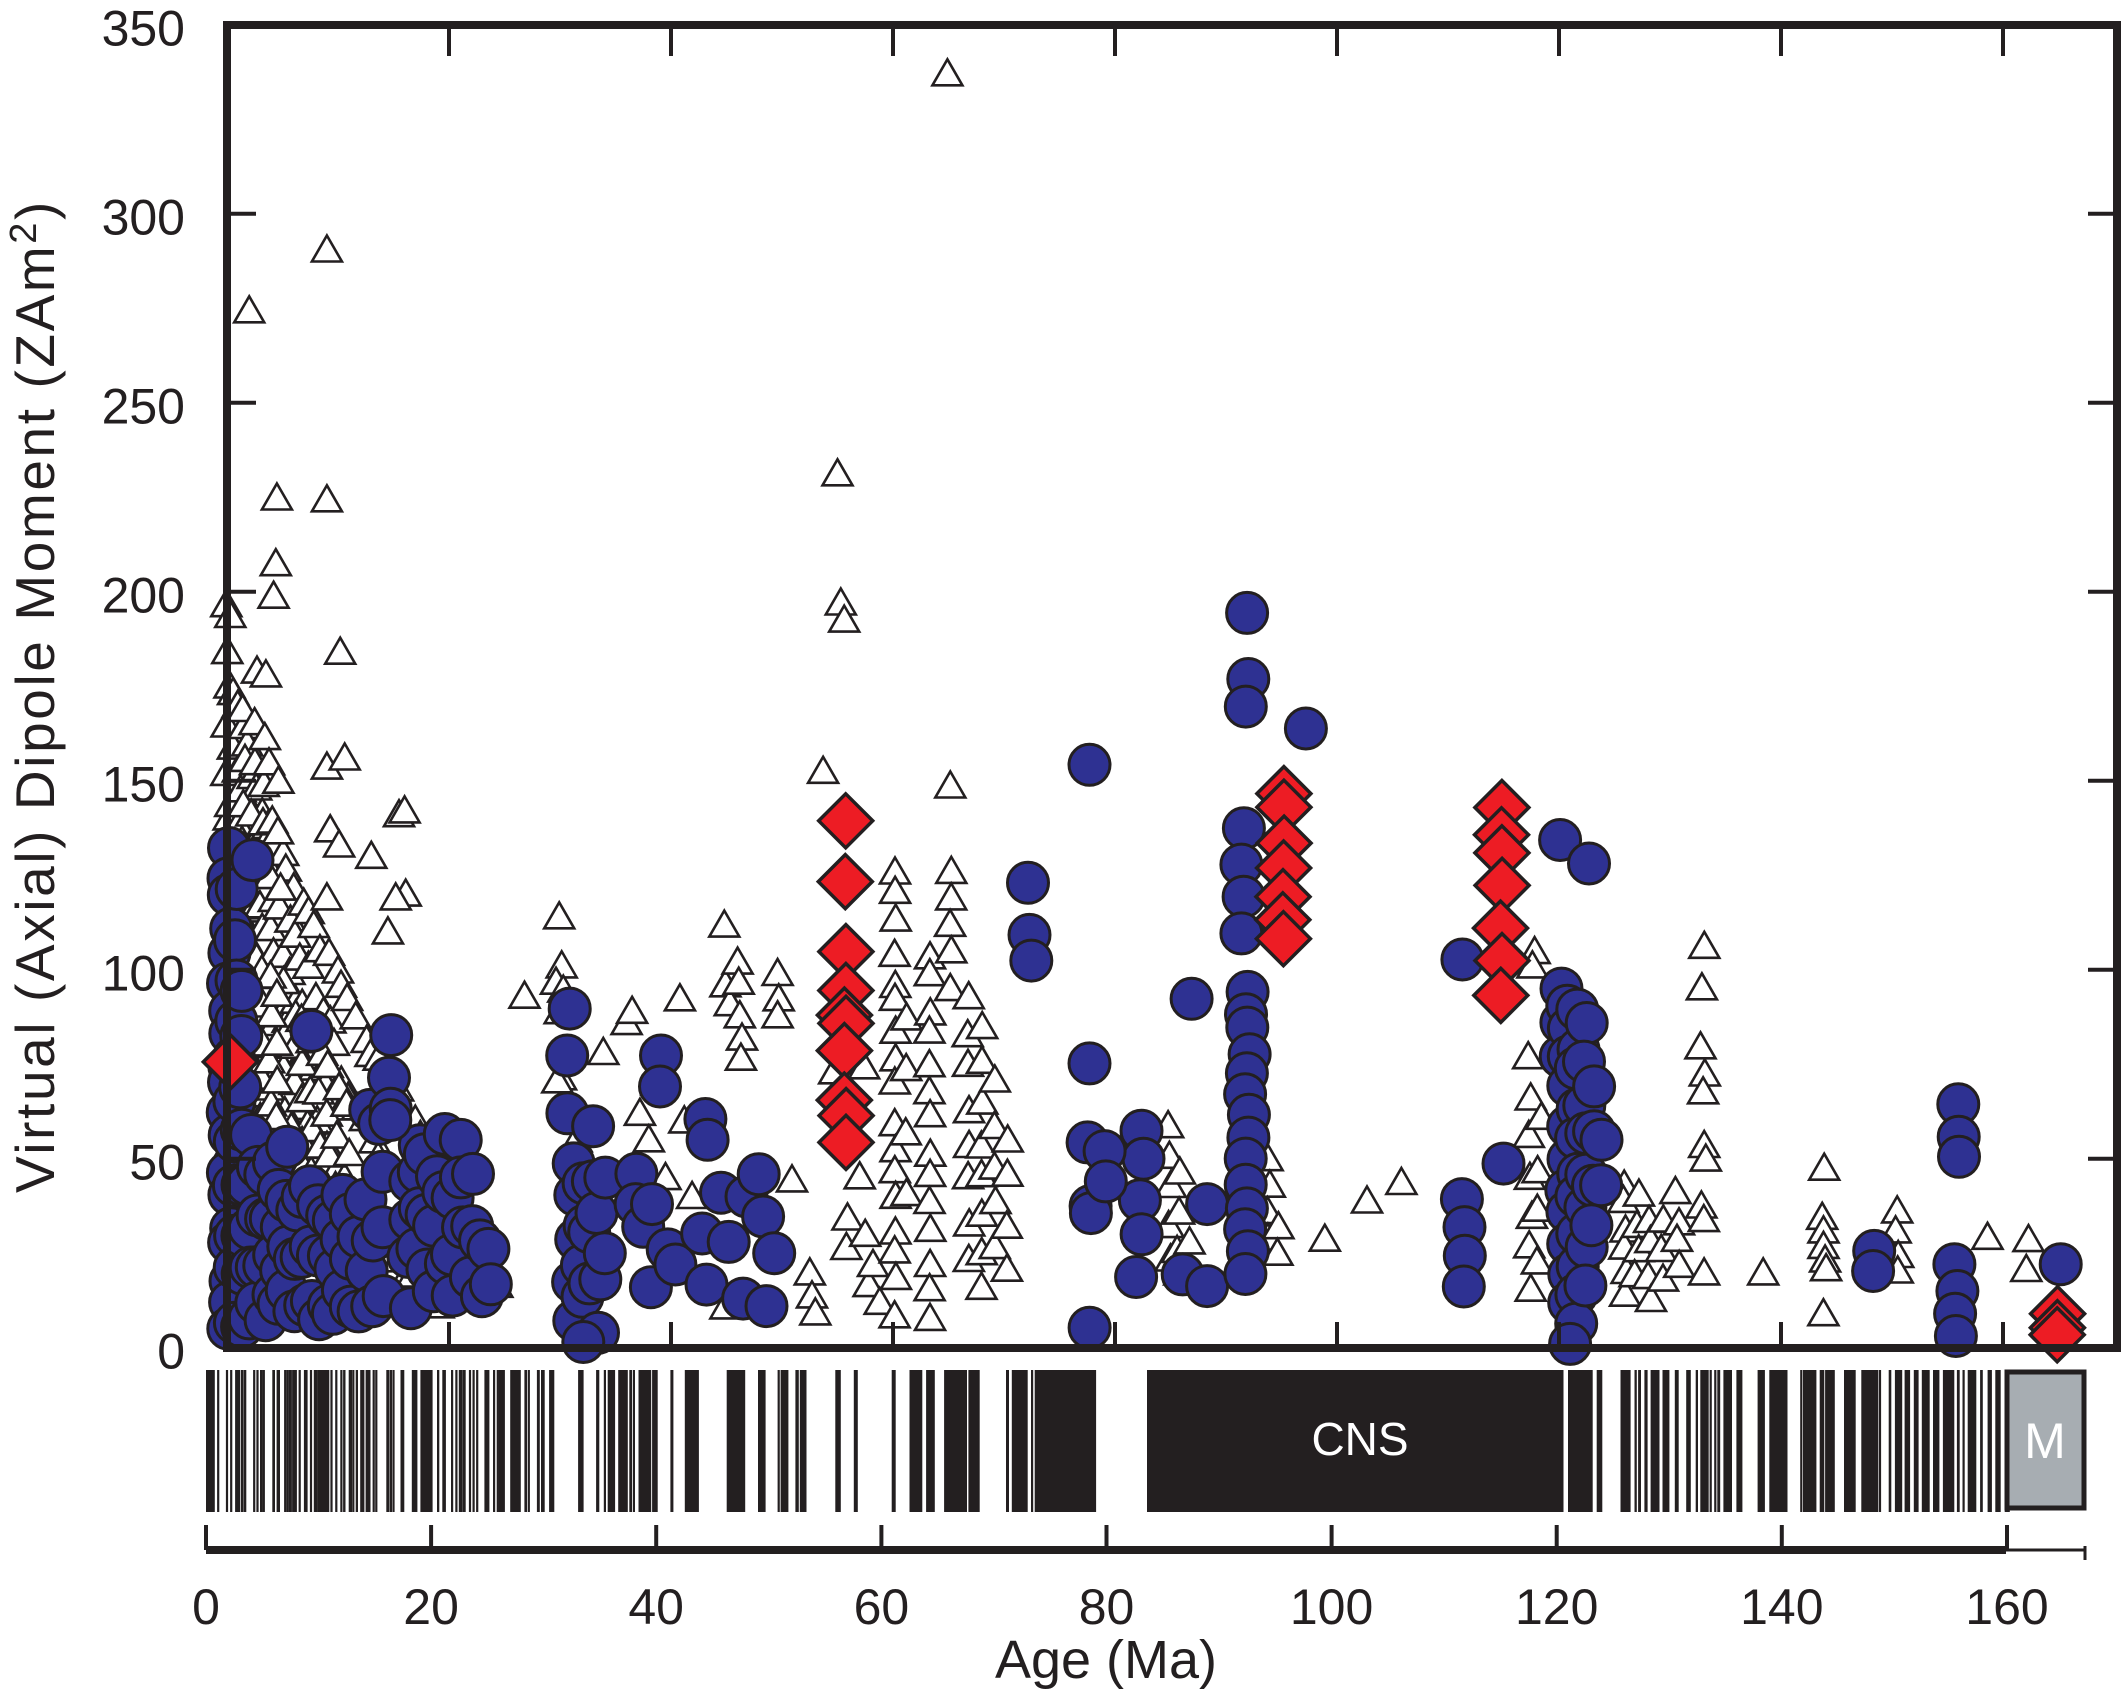 This screenshot has height=1702, width=2122. I want to click on svg-text: 160, so click(2006, 1607).